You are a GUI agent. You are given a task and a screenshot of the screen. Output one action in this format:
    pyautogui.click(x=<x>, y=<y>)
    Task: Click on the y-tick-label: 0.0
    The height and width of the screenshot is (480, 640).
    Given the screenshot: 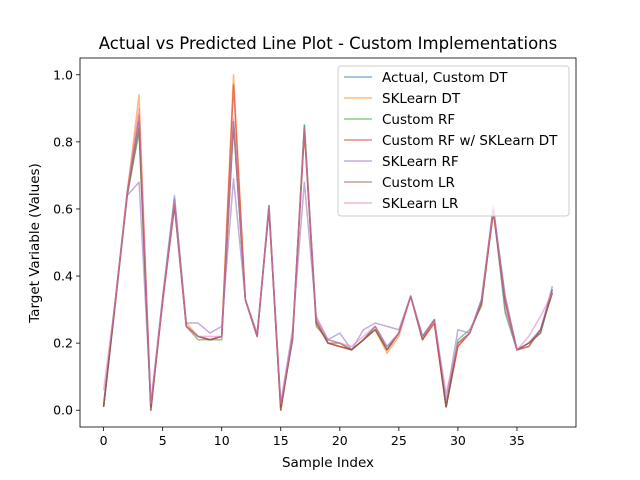 What is the action you would take?
    pyautogui.click(x=63, y=410)
    